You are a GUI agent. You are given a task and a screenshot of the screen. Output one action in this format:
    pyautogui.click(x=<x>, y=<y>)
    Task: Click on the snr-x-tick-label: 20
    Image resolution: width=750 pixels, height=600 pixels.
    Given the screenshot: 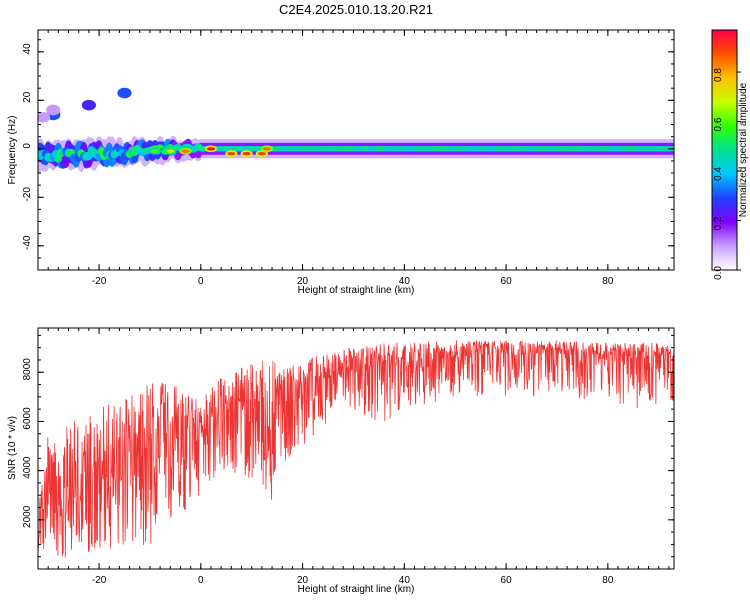 What is the action you would take?
    pyautogui.click(x=303, y=580)
    